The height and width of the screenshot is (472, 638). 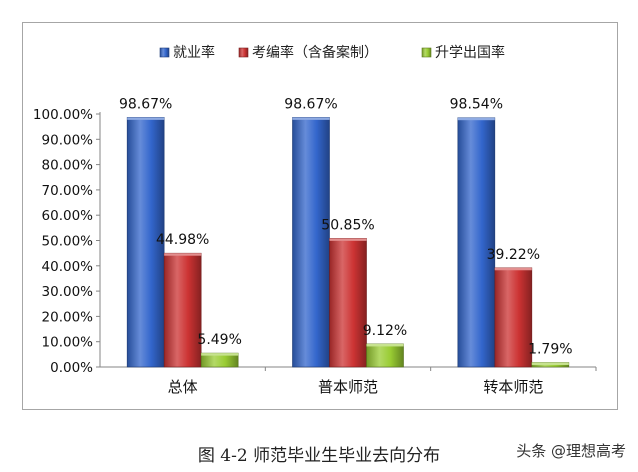 I want to click on y-tick-label: 20.00%, so click(x=68, y=317).